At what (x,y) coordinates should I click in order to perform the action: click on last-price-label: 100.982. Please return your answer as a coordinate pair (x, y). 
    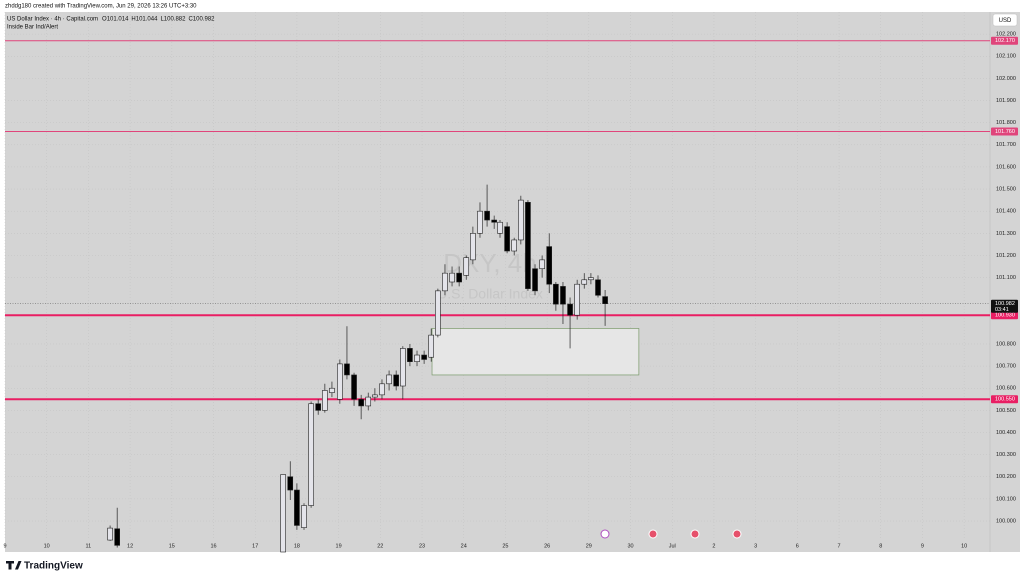
    Looking at the image, I should click on (1005, 304).